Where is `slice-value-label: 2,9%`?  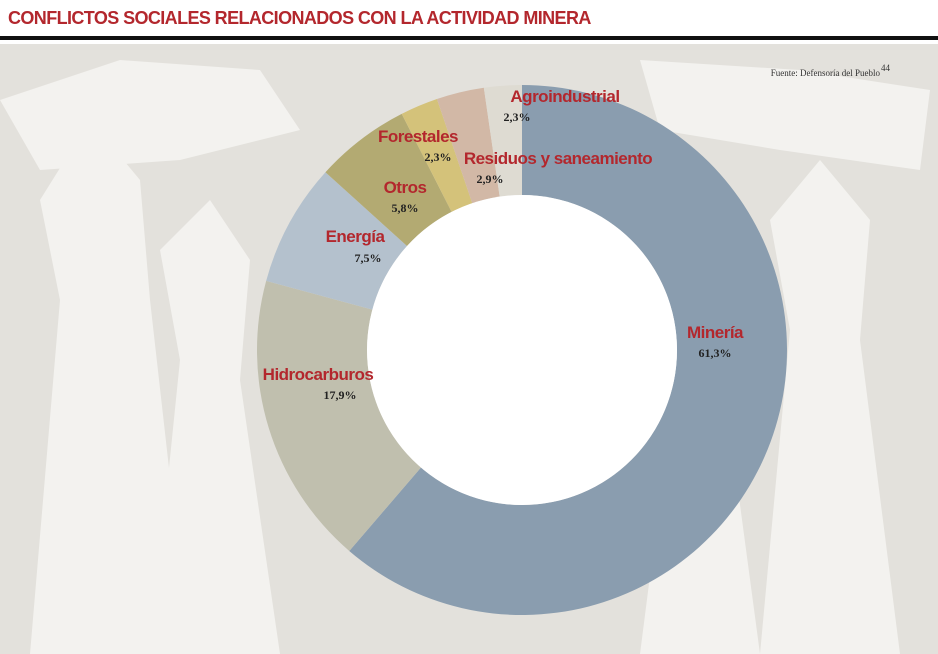 slice-value-label: 2,9% is located at coordinates (490, 179).